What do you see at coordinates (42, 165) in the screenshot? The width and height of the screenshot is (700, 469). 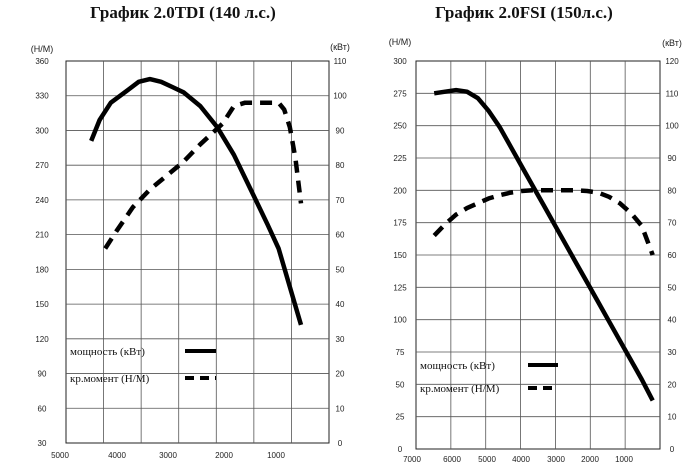 I see `left-tick-label: 270` at bounding box center [42, 165].